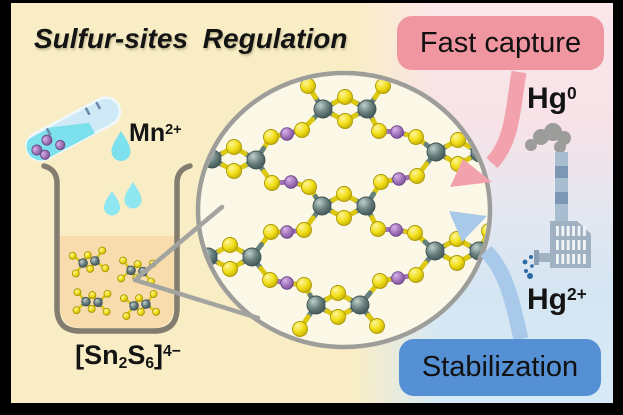 The height and width of the screenshot is (415, 623). I want to click on hg0-sup: 0, so click(572, 93).